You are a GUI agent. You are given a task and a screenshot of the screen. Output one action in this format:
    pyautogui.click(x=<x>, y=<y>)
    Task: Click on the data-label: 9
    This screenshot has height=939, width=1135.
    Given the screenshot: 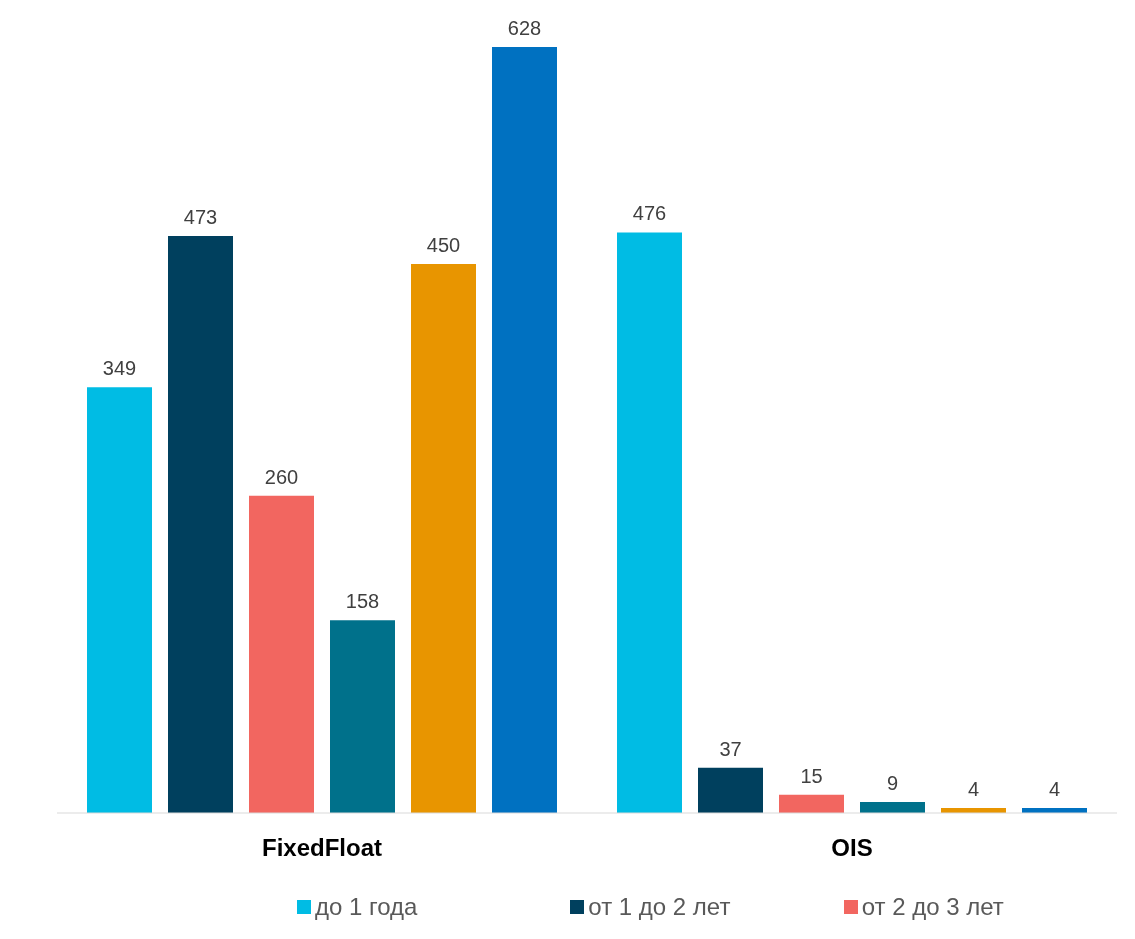 What is the action you would take?
    pyautogui.click(x=892, y=783)
    